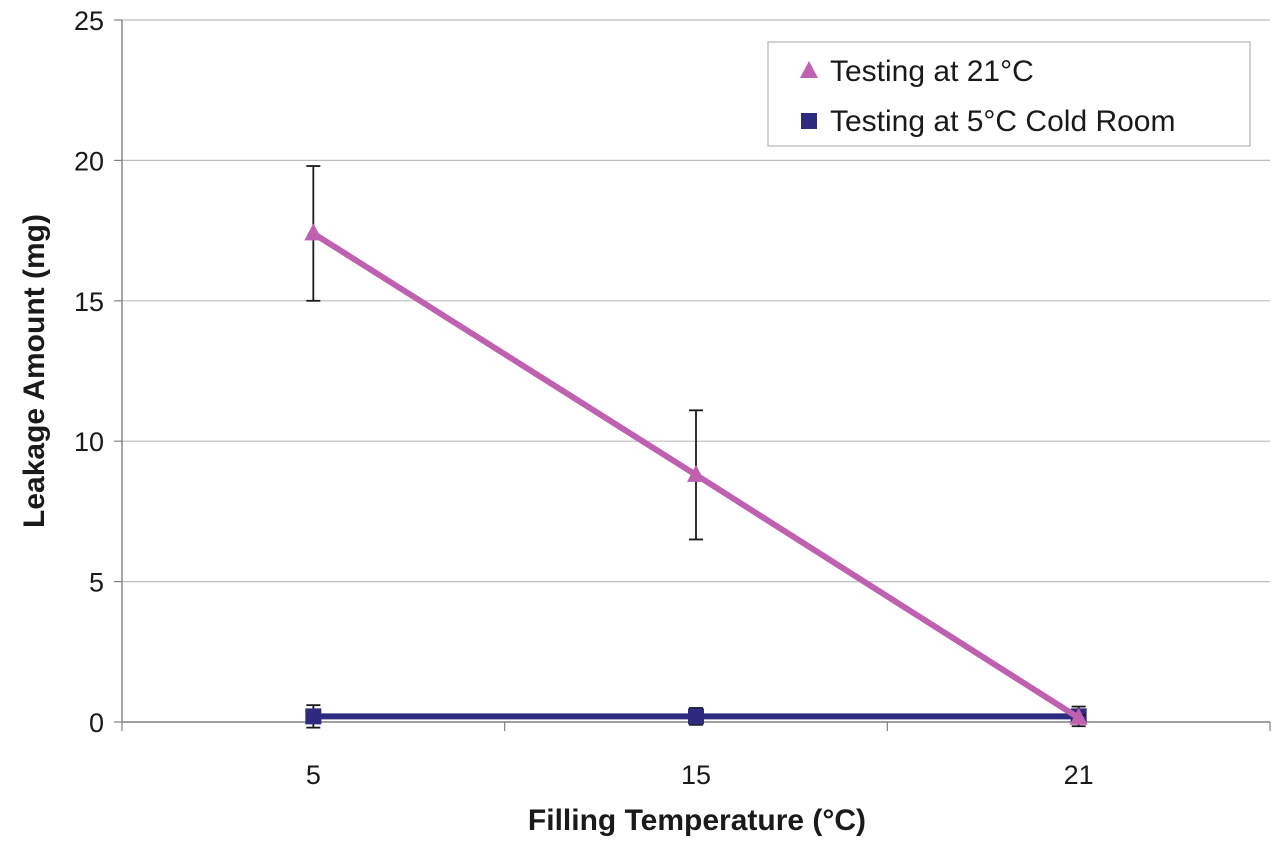 The height and width of the screenshot is (844, 1280). Describe the element at coordinates (1079, 775) in the screenshot. I see `x-tick-label: 21` at that location.